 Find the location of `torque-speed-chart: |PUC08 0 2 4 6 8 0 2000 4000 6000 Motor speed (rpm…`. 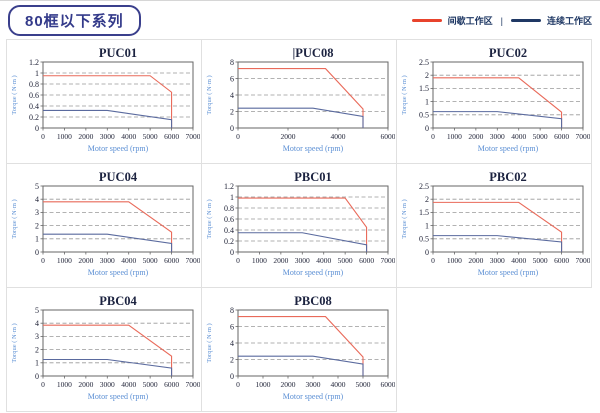

torque-speed-chart: |PUC08 0 2 4 6 8 0 2000 4000 6000 Motor speed (rpm… is located at coordinates (300, 99).